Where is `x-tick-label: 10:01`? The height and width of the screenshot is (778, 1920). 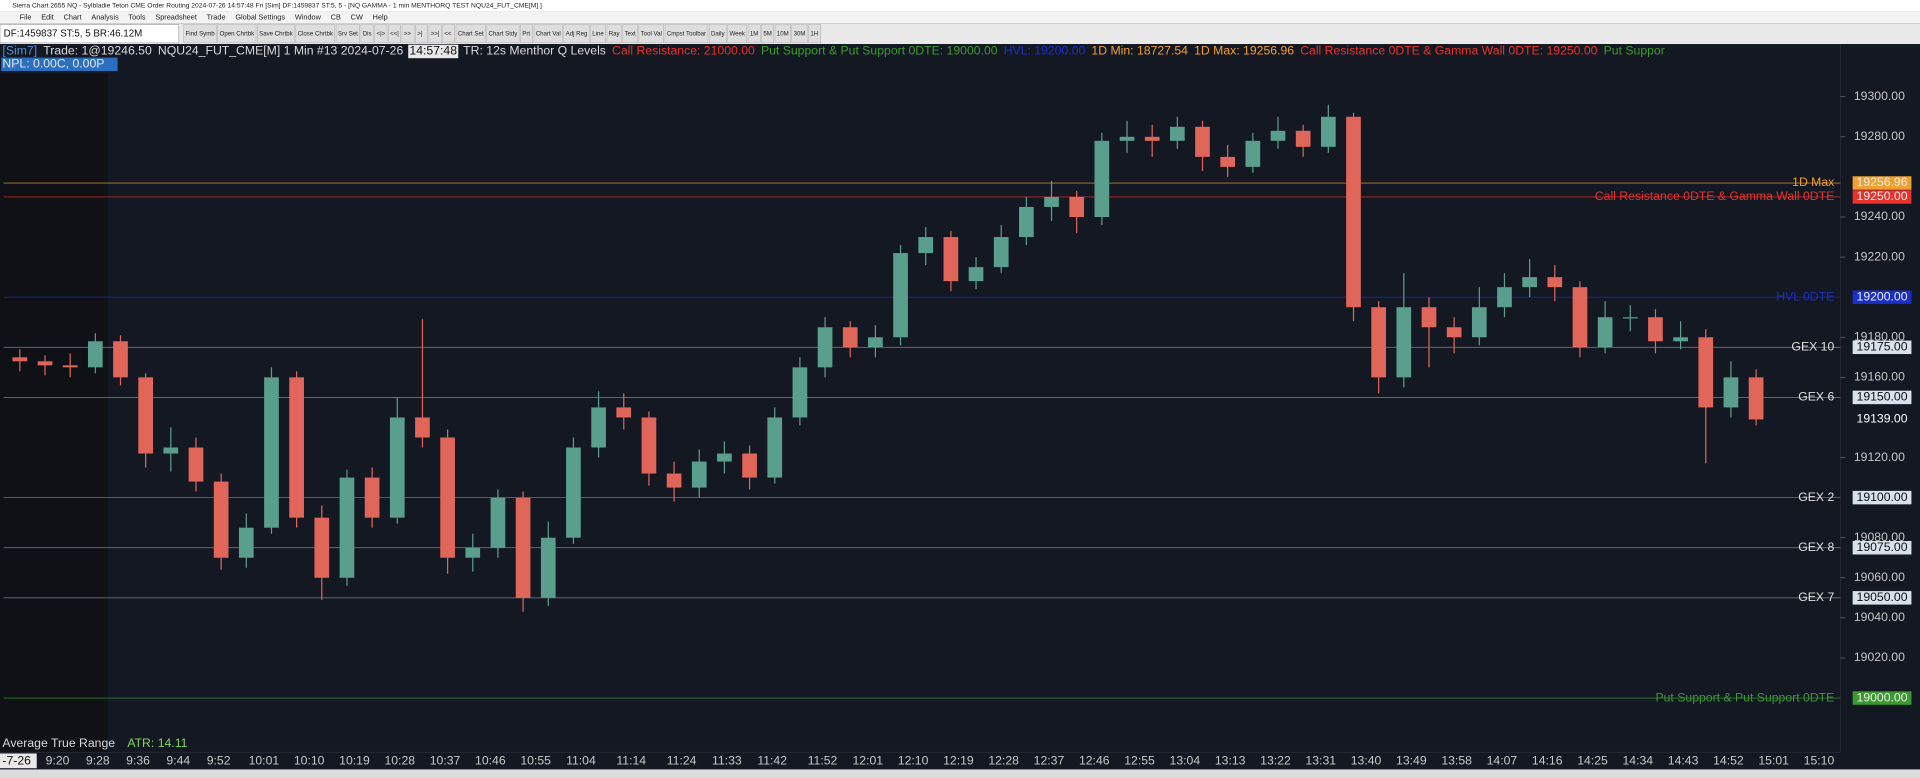
x-tick-label: 10:01 is located at coordinates (264, 761).